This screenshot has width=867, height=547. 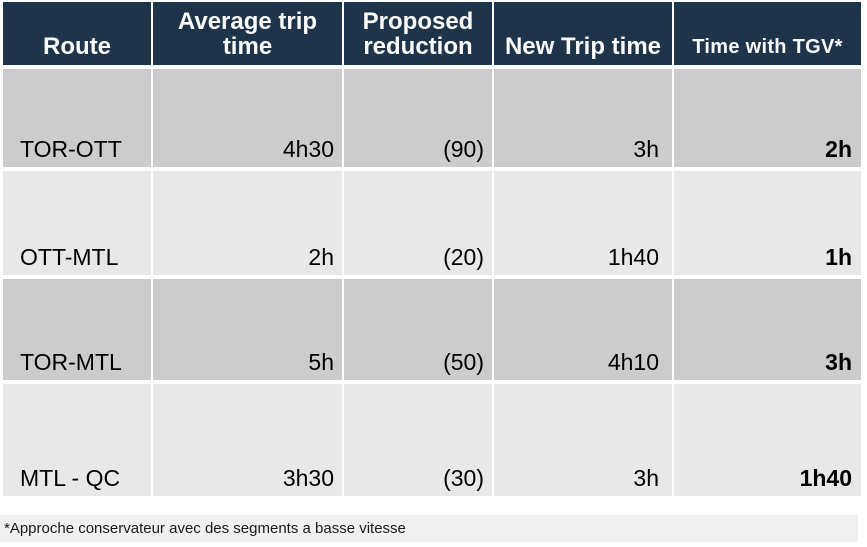 I want to click on proposed-reduction-cell: (20), so click(x=418, y=223).